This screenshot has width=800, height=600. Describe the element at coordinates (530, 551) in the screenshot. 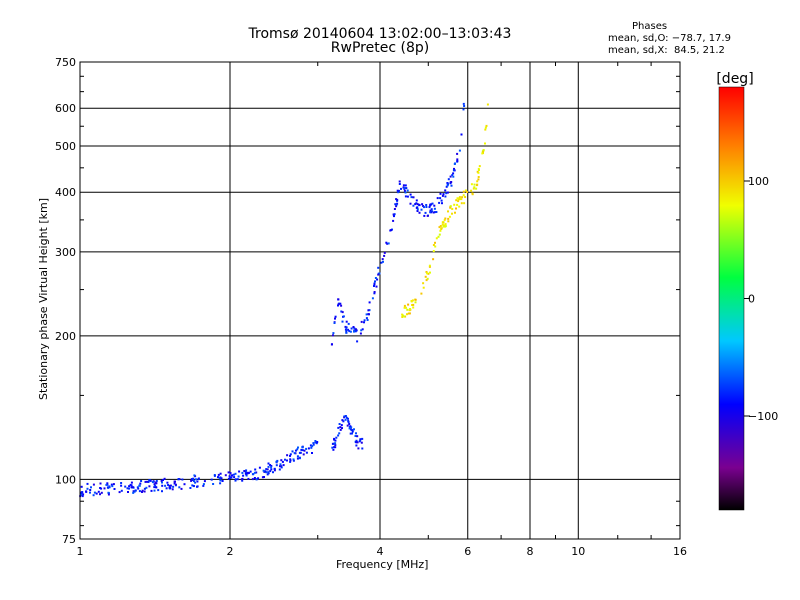

I see `x-tick-label: 8` at that location.